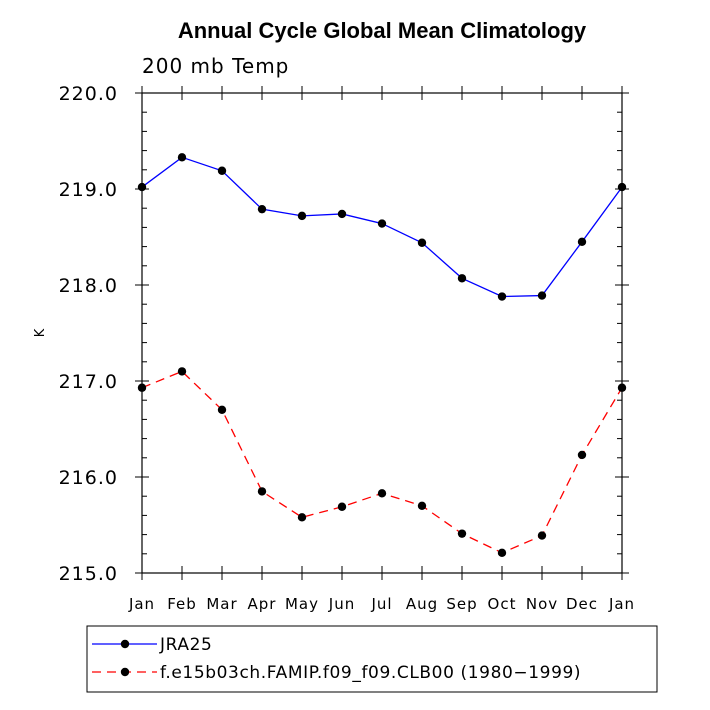  I want to click on chart-title: Annual Cycle Global Mean Climatology, so click(382, 30).